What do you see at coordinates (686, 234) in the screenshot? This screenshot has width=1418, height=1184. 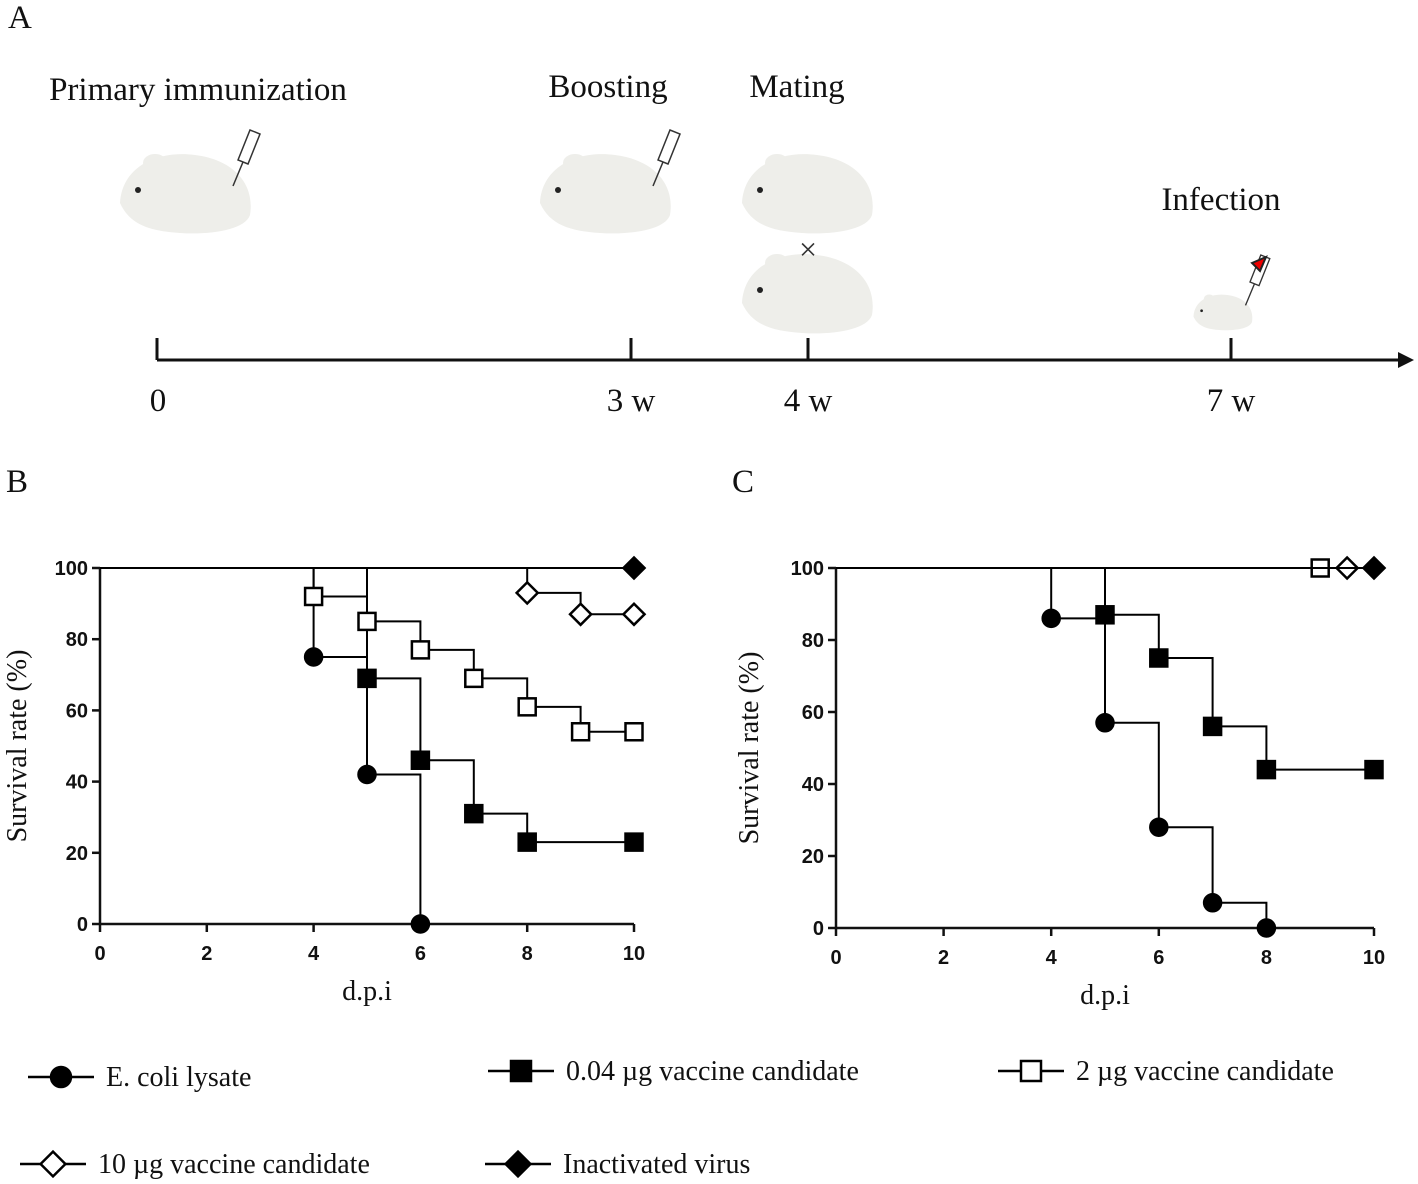 I see `illustration: ×` at bounding box center [686, 234].